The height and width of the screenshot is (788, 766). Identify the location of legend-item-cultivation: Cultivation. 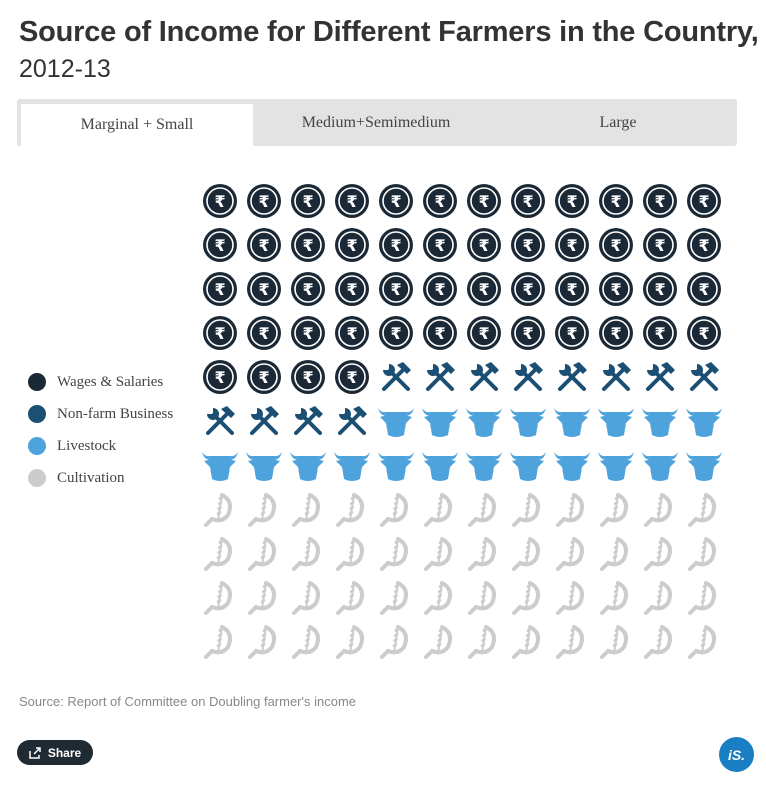
(100, 478).